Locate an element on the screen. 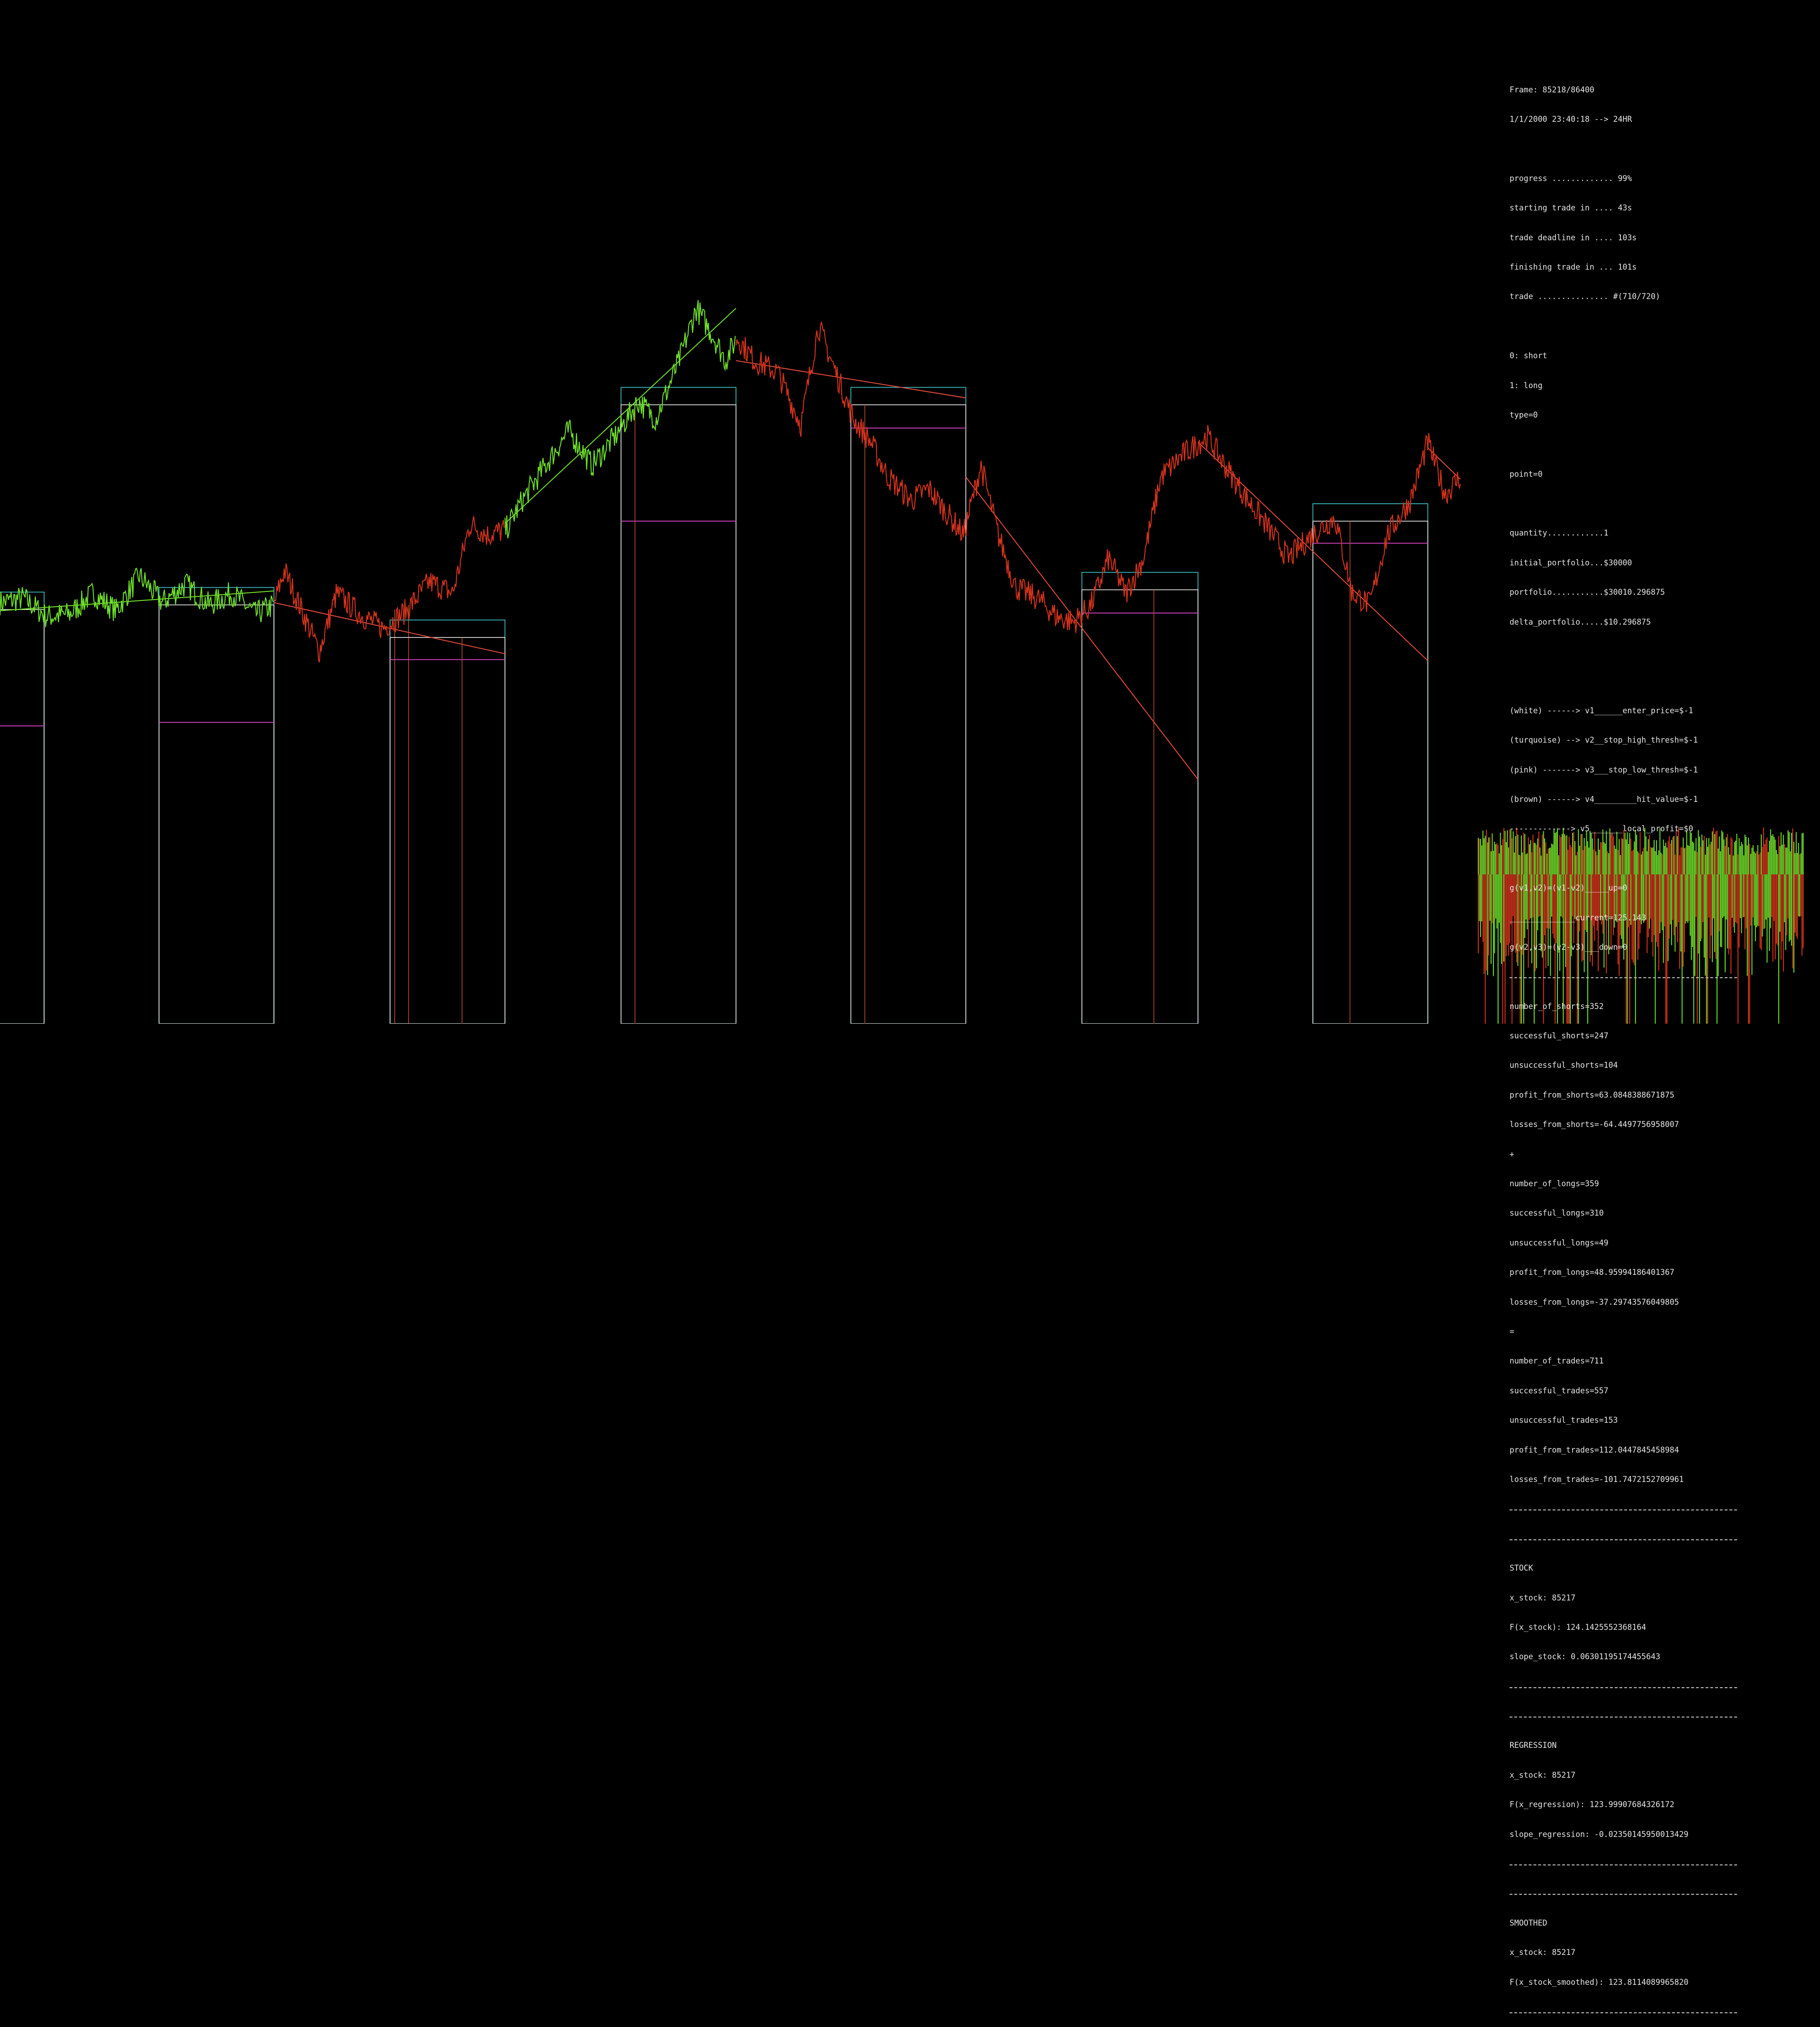 This screenshot has width=1820, height=2027. type-long-label: 1: long is located at coordinates (1526, 385).